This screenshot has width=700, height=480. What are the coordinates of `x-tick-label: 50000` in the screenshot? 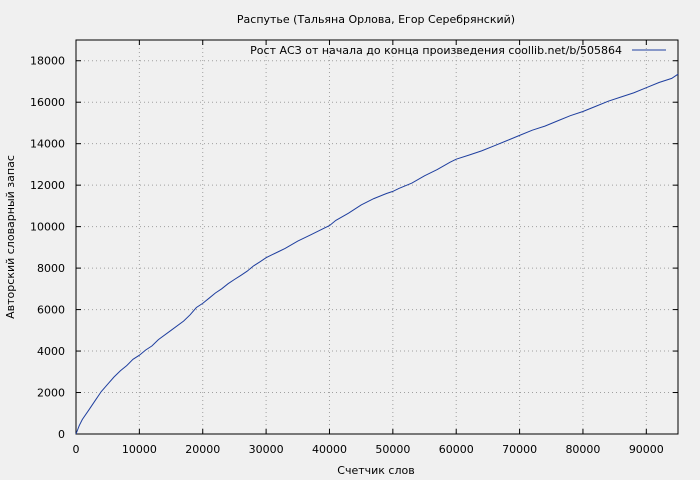 It's located at (392, 449).